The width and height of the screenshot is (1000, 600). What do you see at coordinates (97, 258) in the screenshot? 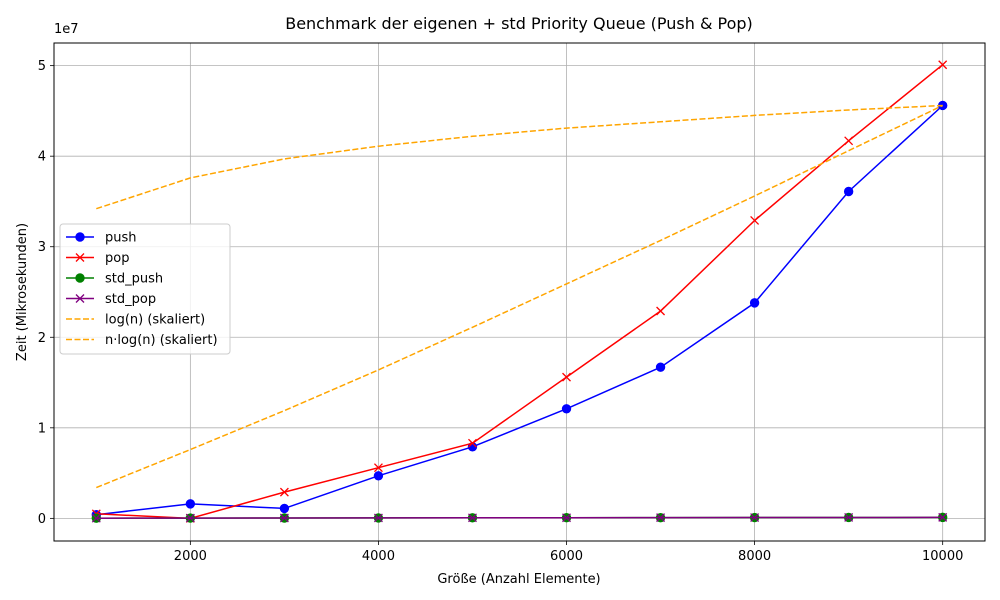
I see `legend-entry: pop` at bounding box center [97, 258].